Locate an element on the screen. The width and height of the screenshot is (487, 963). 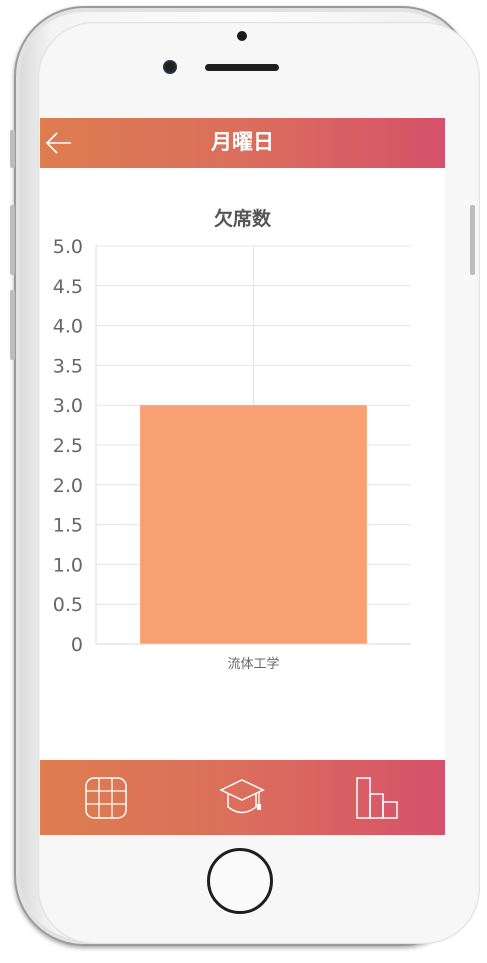
volume-down-button is located at coordinates (12, 325).